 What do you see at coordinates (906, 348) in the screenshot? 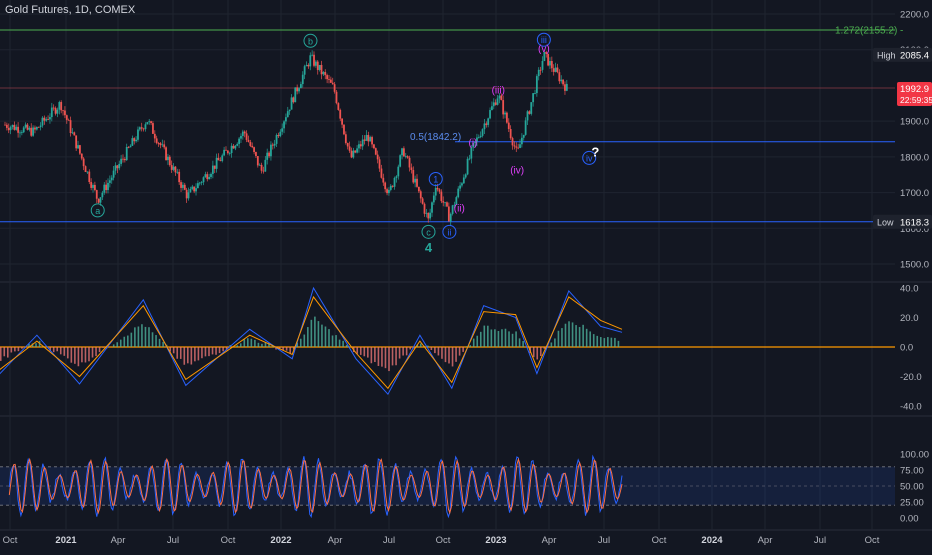
I see `macd-tick-label: 0.0` at bounding box center [906, 348].